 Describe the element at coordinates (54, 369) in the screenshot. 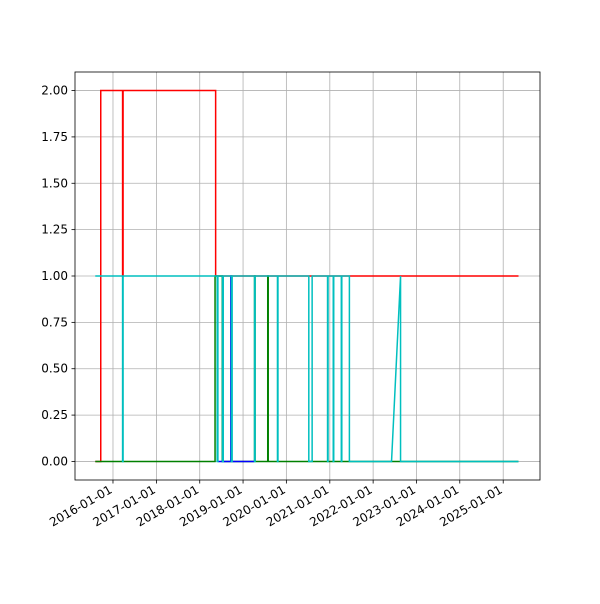

I see `y-tick-label: 0.50` at that location.